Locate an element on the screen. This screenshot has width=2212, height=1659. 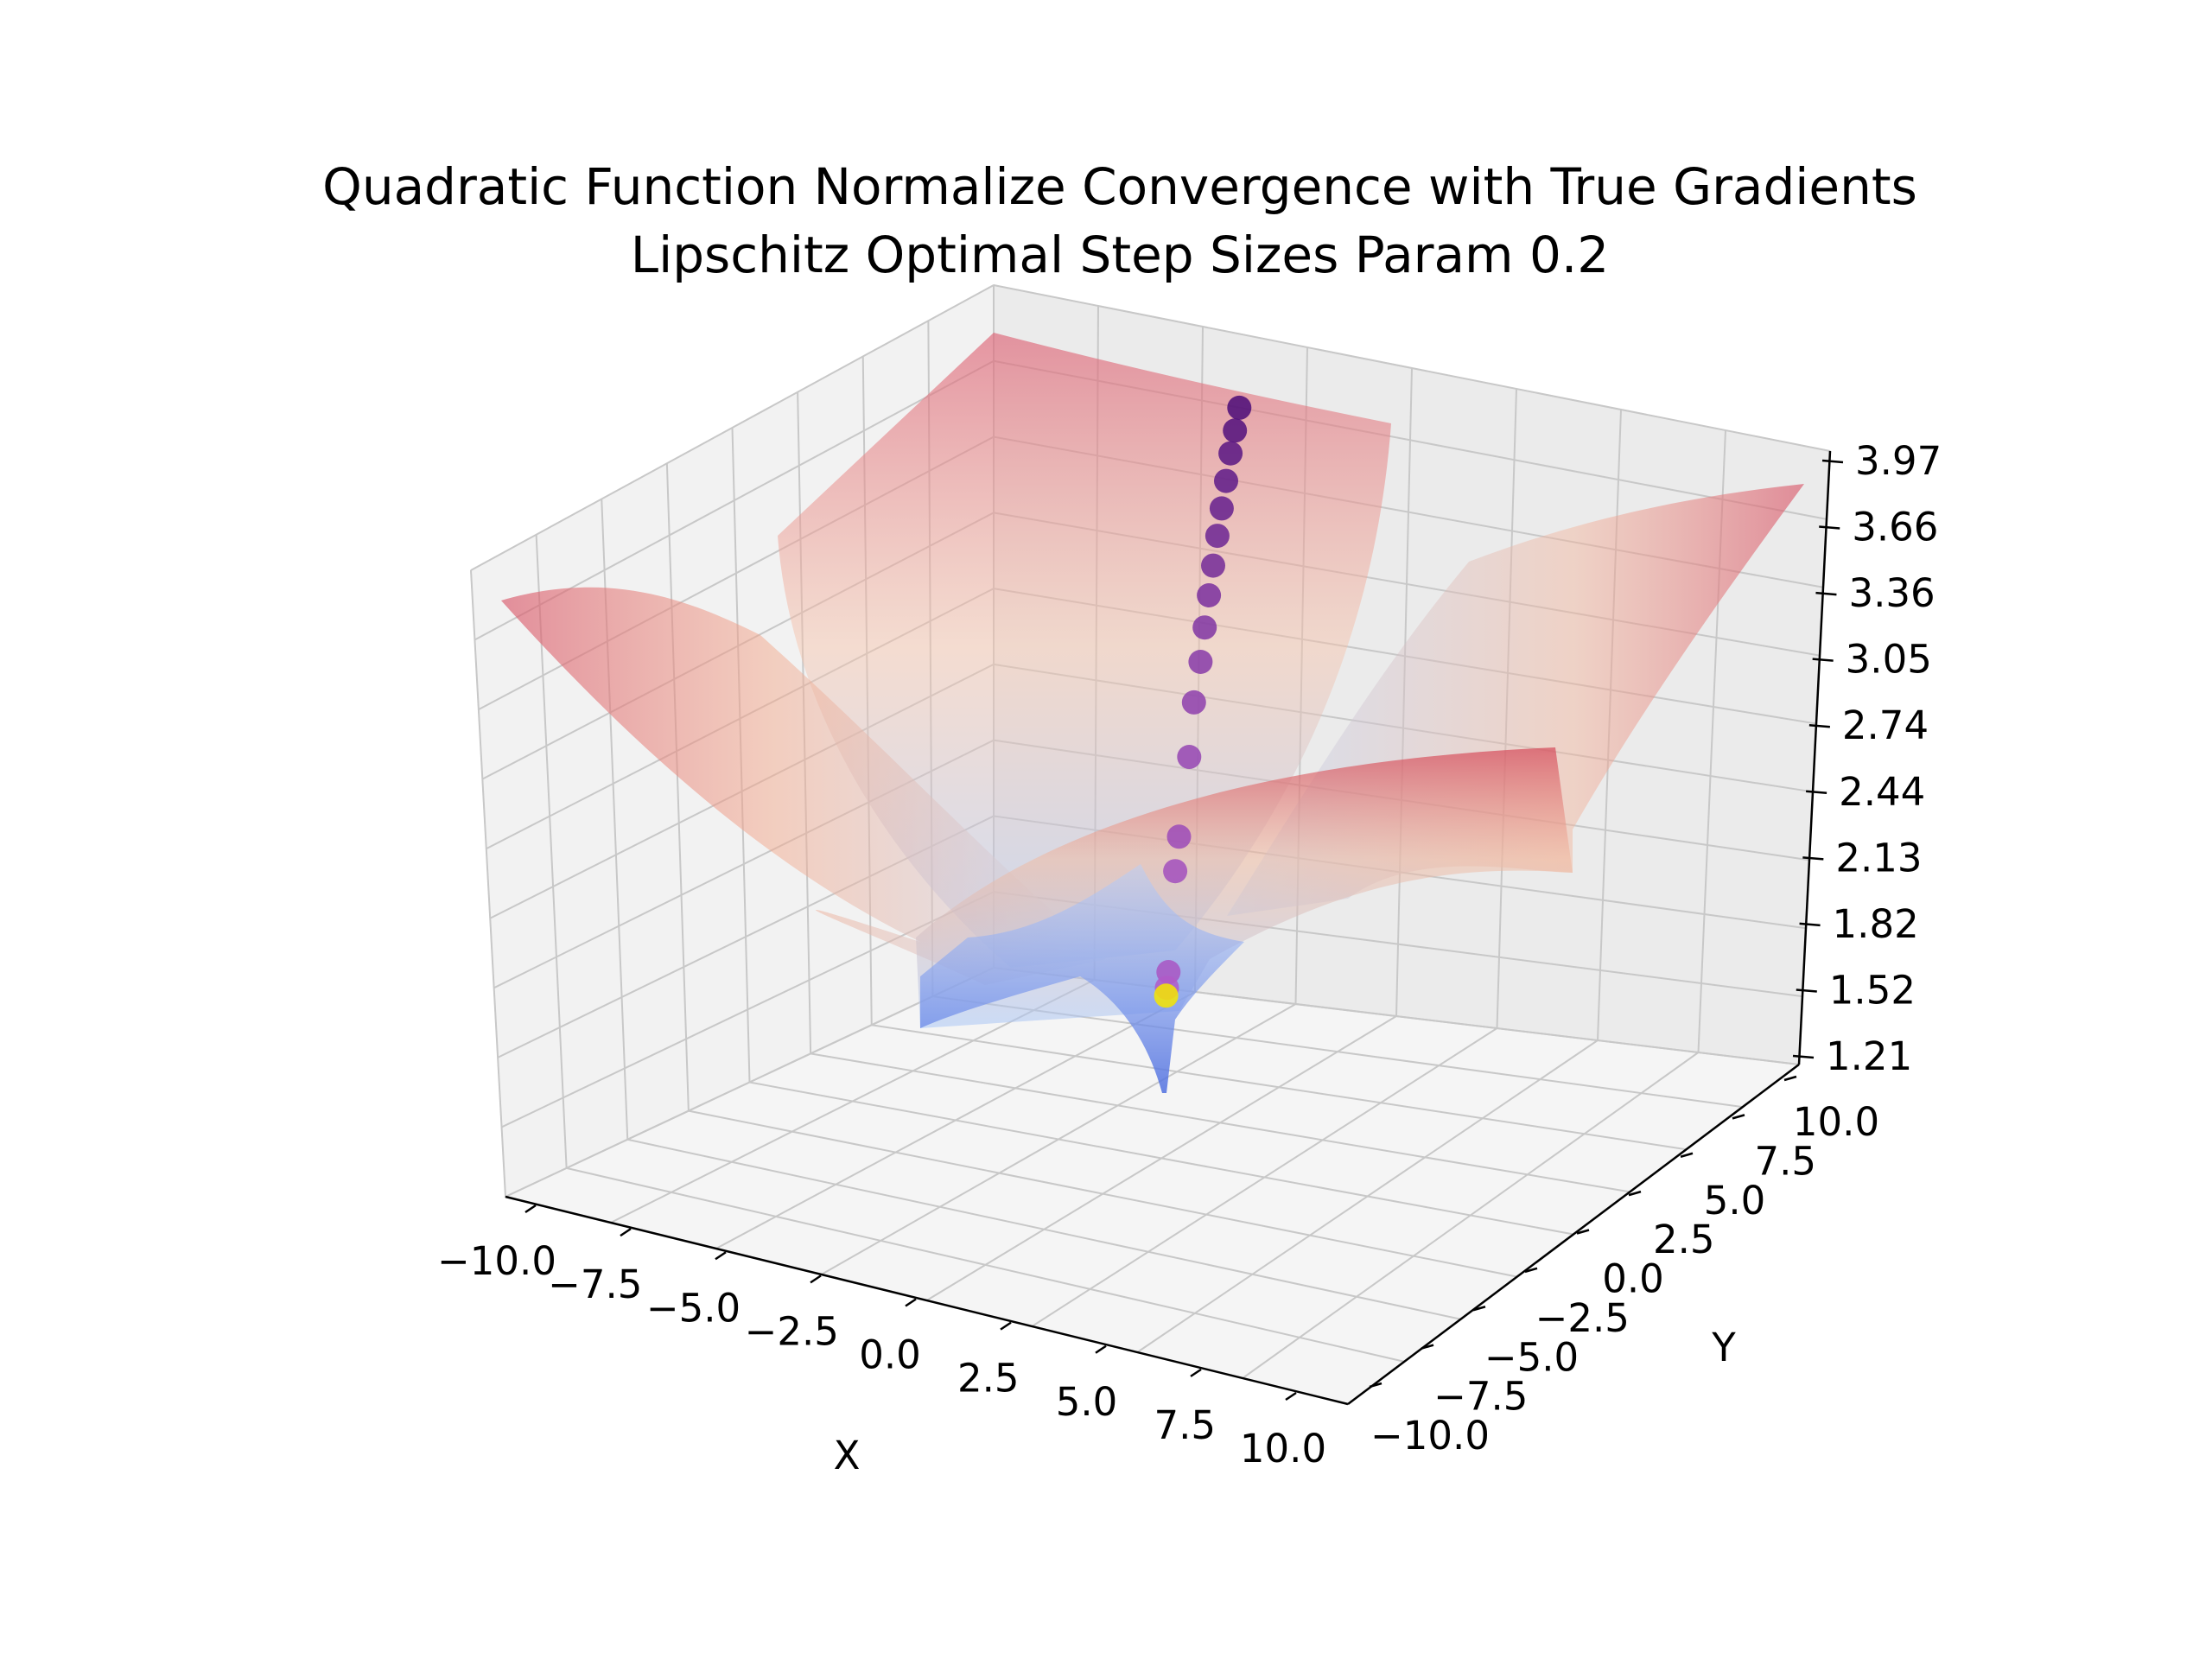
z-tick-label: 3.05 is located at coordinates (1889, 660).